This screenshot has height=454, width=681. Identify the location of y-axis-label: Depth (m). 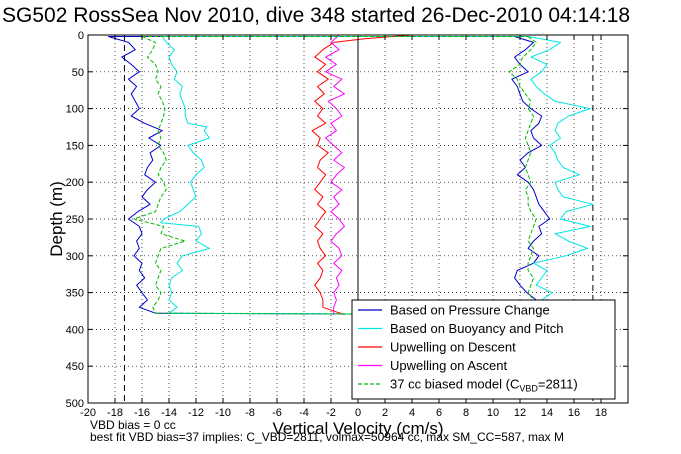
(56, 219).